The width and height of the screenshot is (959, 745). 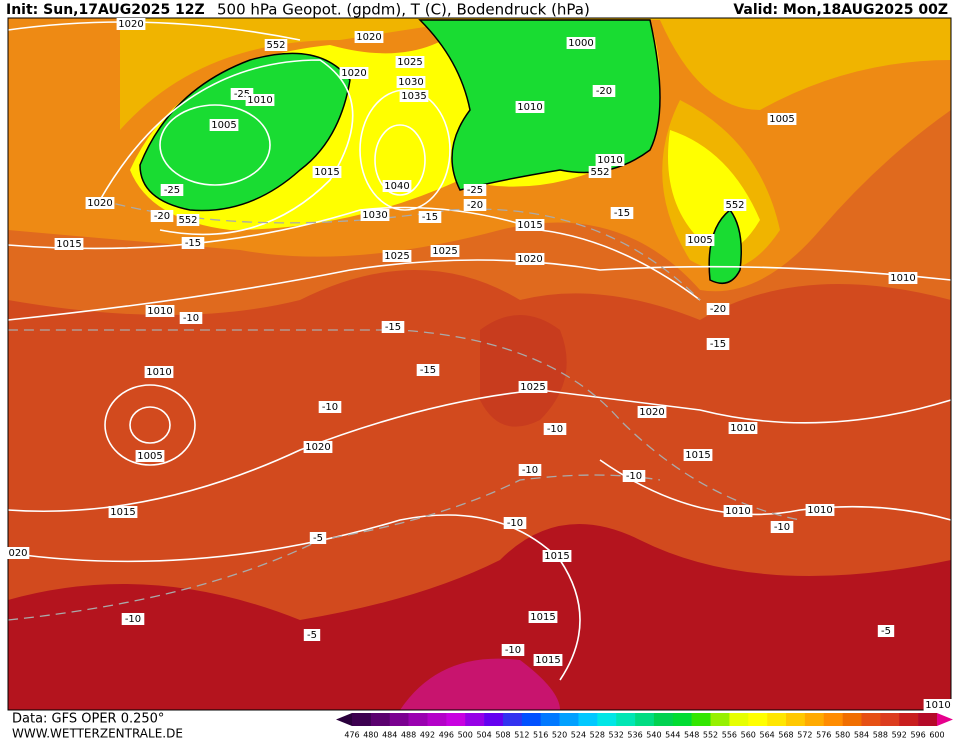 I want to click on contour-label: 1030, so click(x=374, y=215).